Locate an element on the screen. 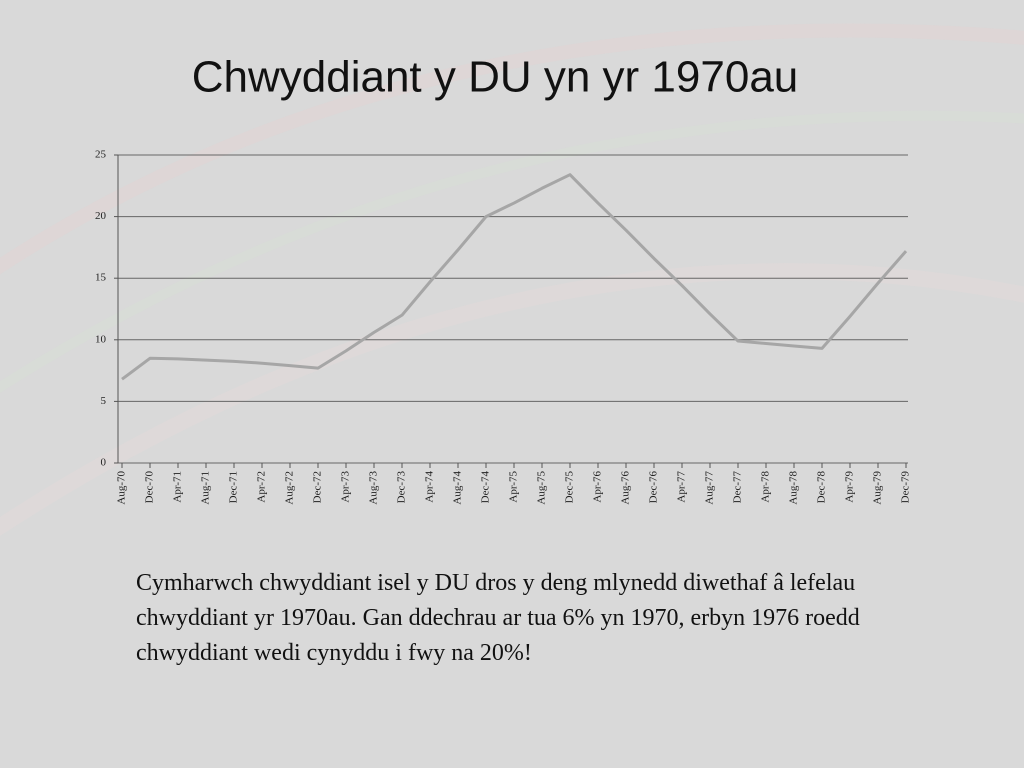 The image size is (1024, 768). x-tick-label: Aug-71 is located at coordinates (206, 488).